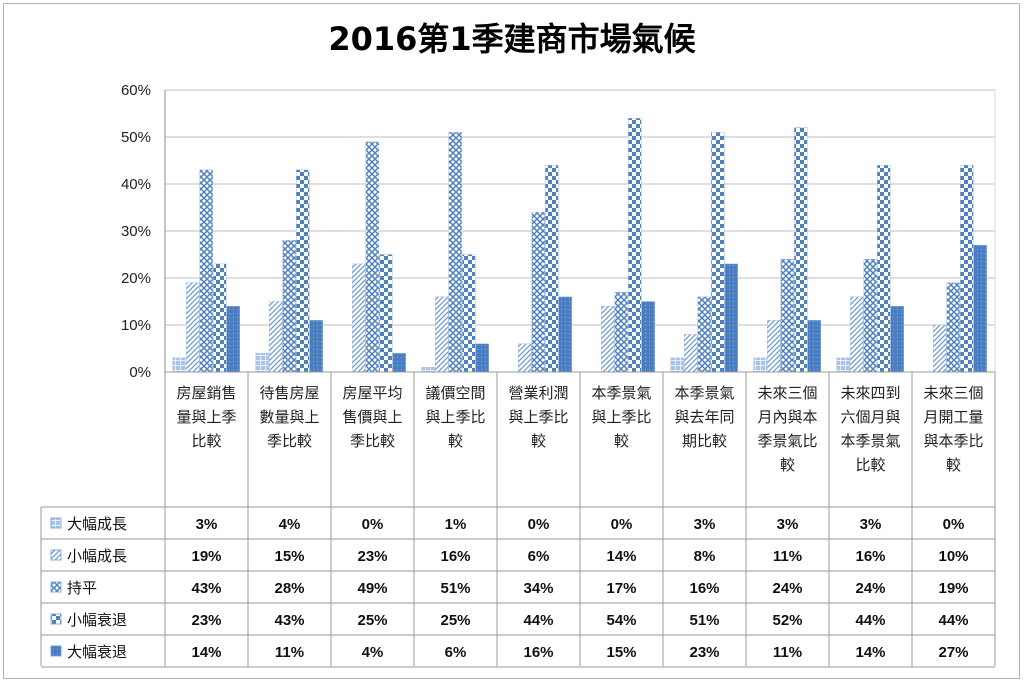 Image resolution: width=1024 pixels, height=683 pixels. What do you see at coordinates (136, 137) in the screenshot?
I see `y-tick-label: 50%` at bounding box center [136, 137].